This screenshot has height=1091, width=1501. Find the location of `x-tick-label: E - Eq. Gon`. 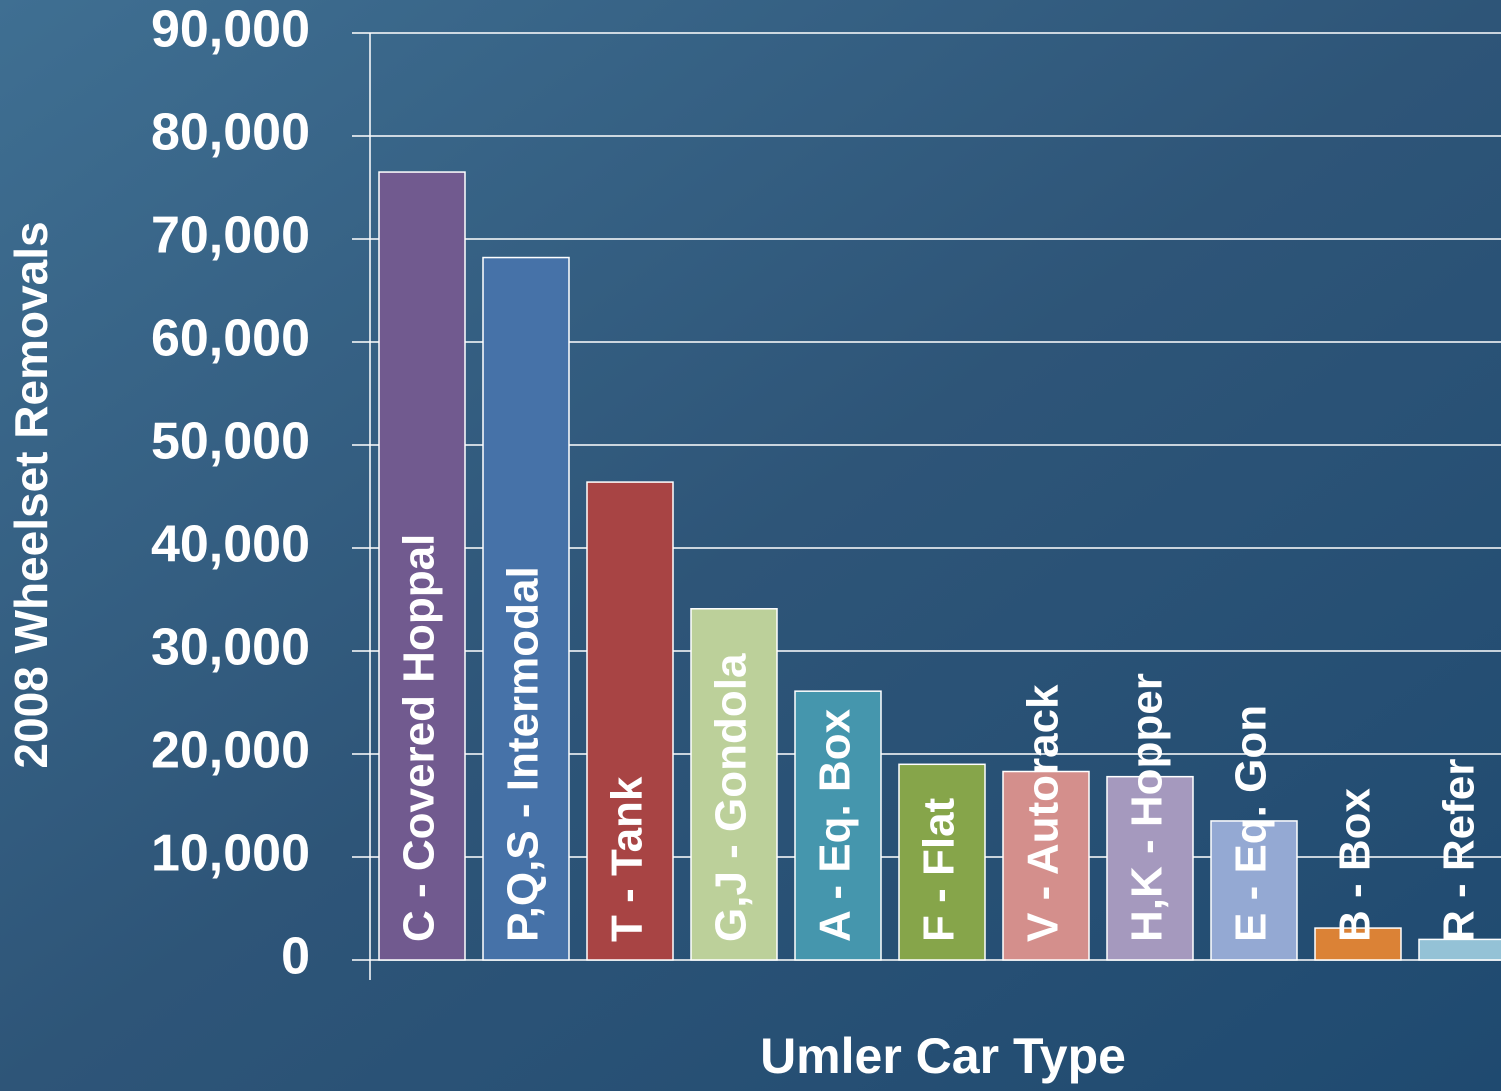

x-tick-label: E - Eq. Gon is located at coordinates (1251, 823).